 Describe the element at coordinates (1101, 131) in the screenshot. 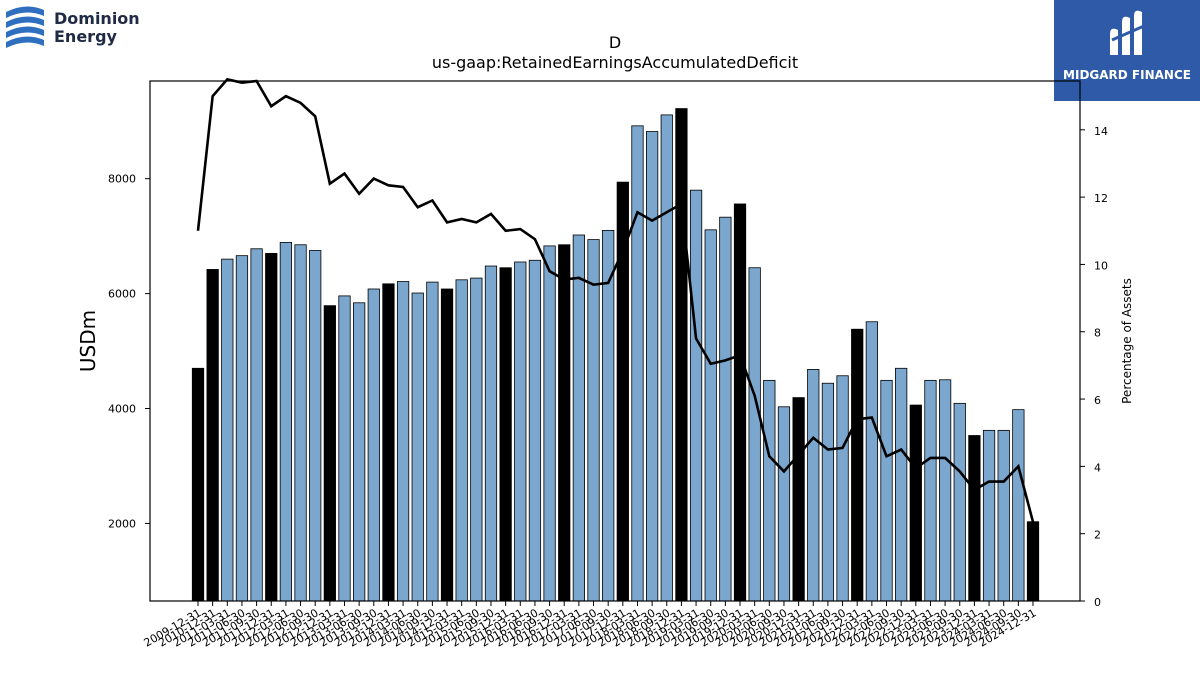

I see `y2-tick-label: 14` at that location.